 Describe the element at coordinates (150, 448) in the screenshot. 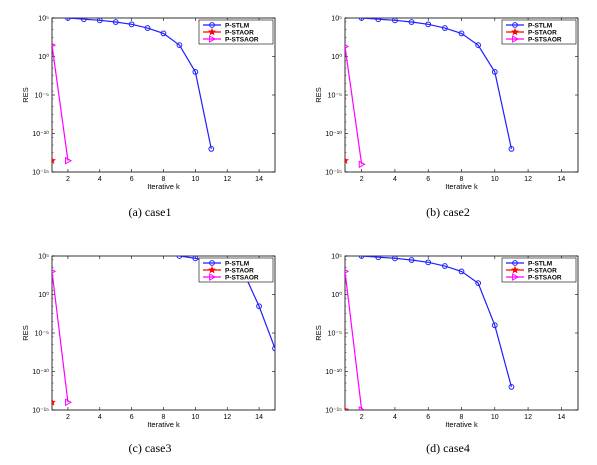

I see `subfigure-caption: (c) case3` at that location.